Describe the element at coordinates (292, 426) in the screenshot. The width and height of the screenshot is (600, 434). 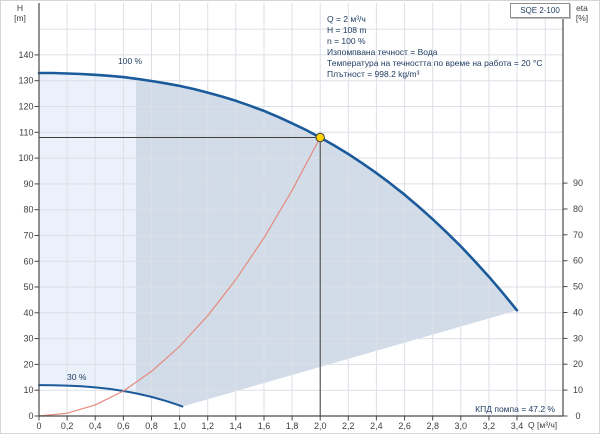
I see `x-axis-tick-label: 1,8` at that location.